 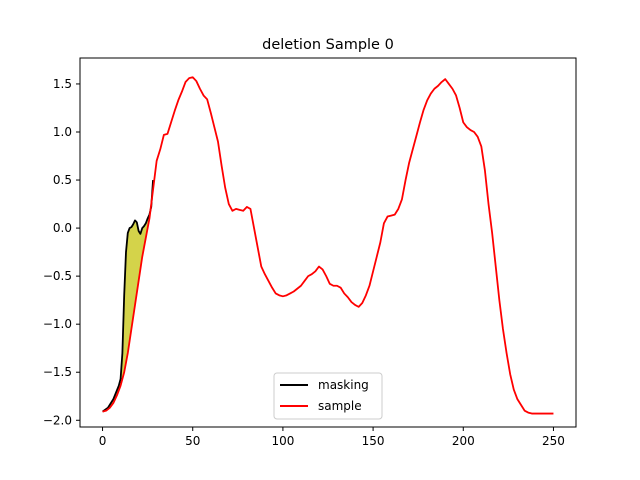 What do you see at coordinates (103, 441) in the screenshot?
I see `x-tick-label: 0` at bounding box center [103, 441].